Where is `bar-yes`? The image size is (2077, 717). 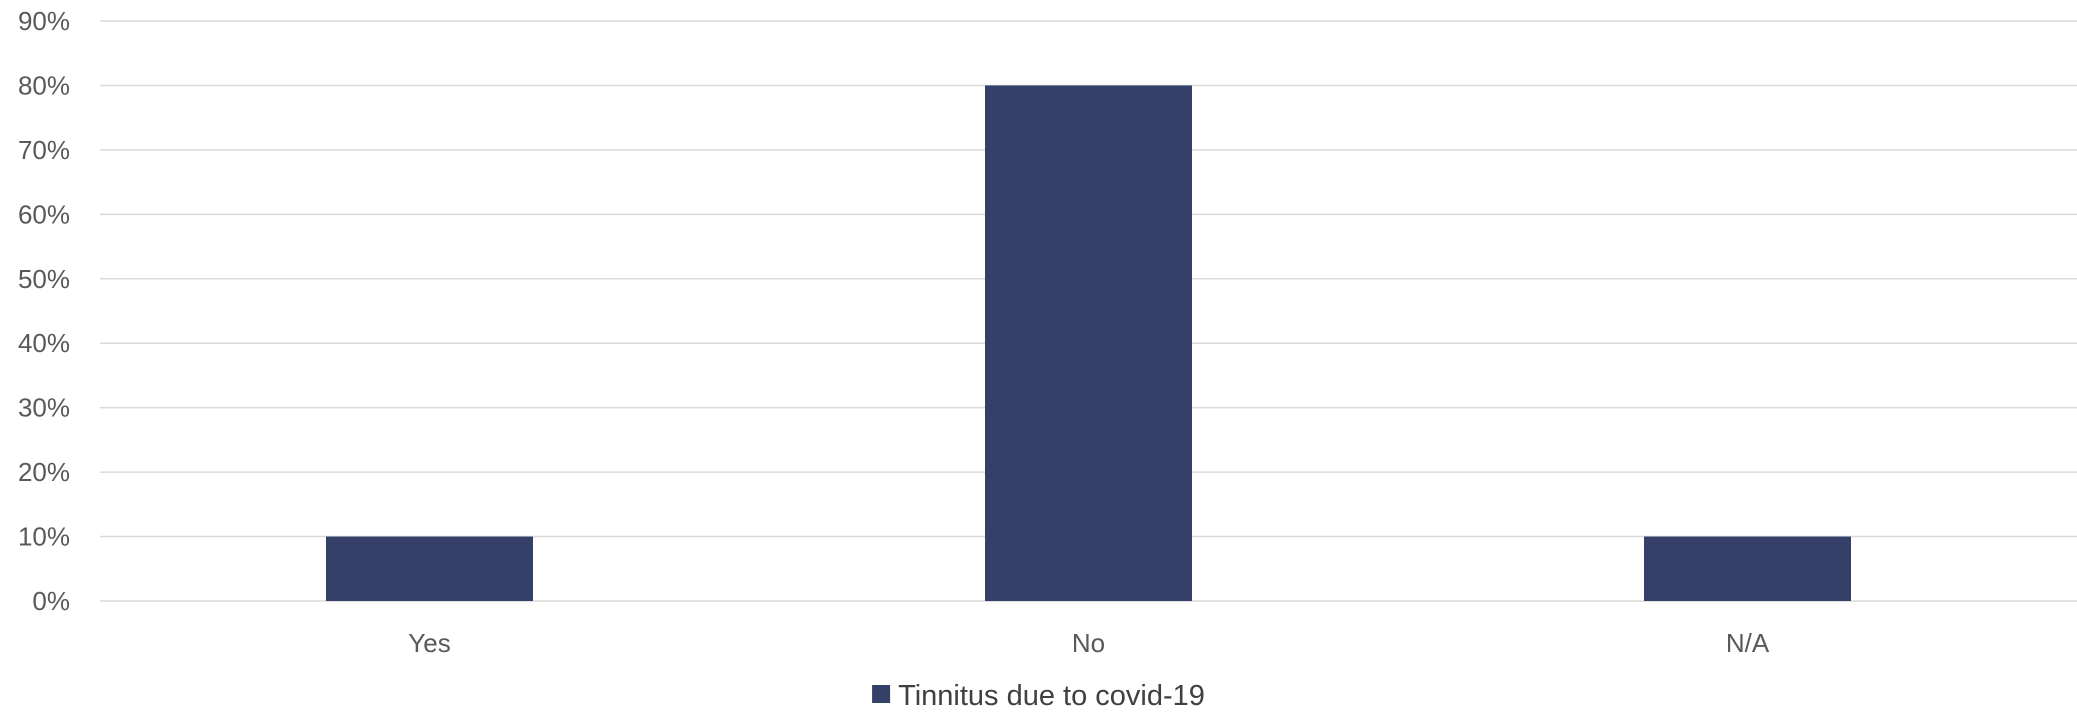
bar-yes is located at coordinates (429, 568).